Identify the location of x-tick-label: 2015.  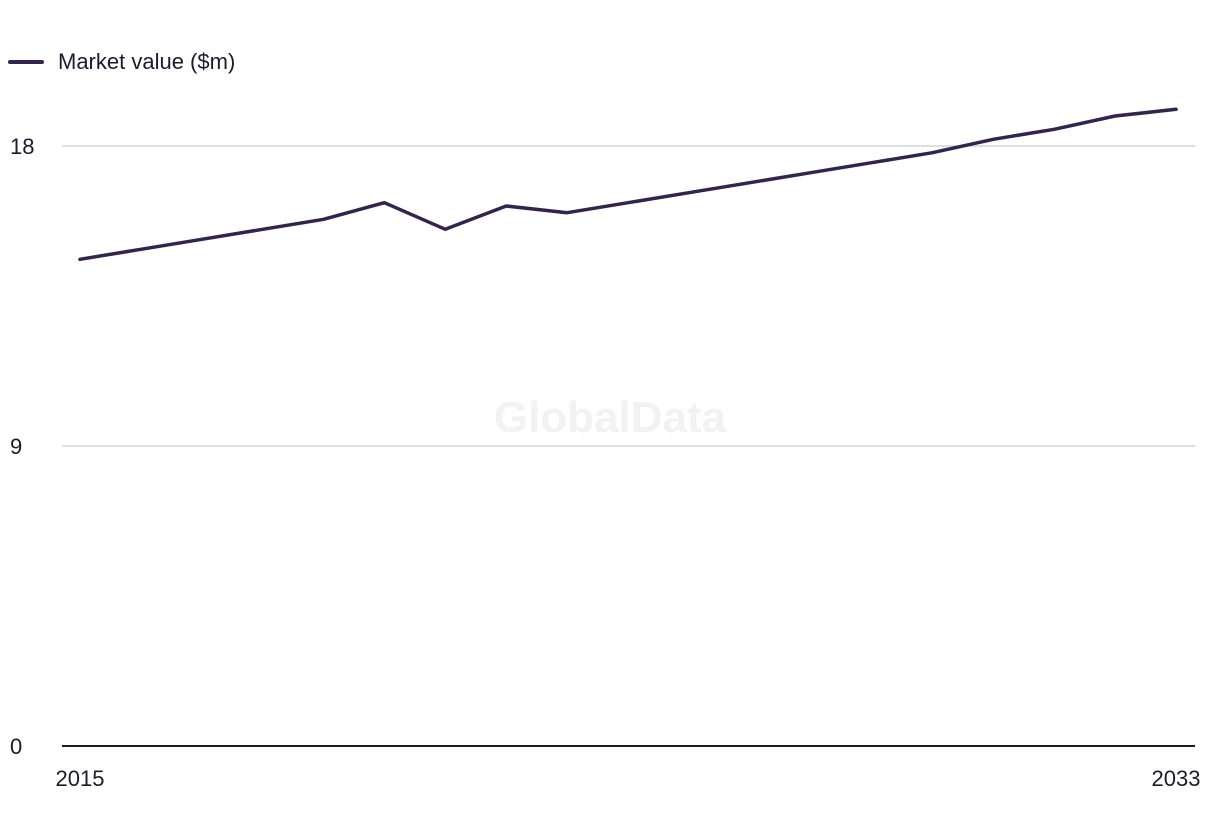
(80, 778).